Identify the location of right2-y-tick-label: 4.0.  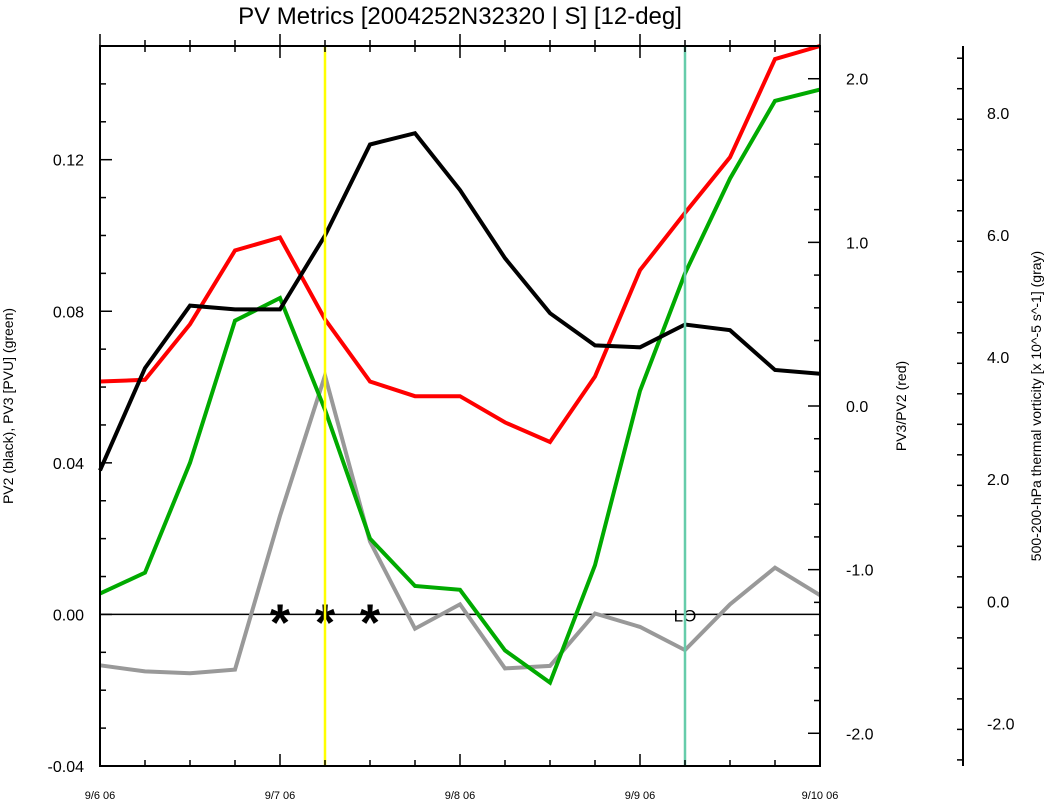
(998, 358).